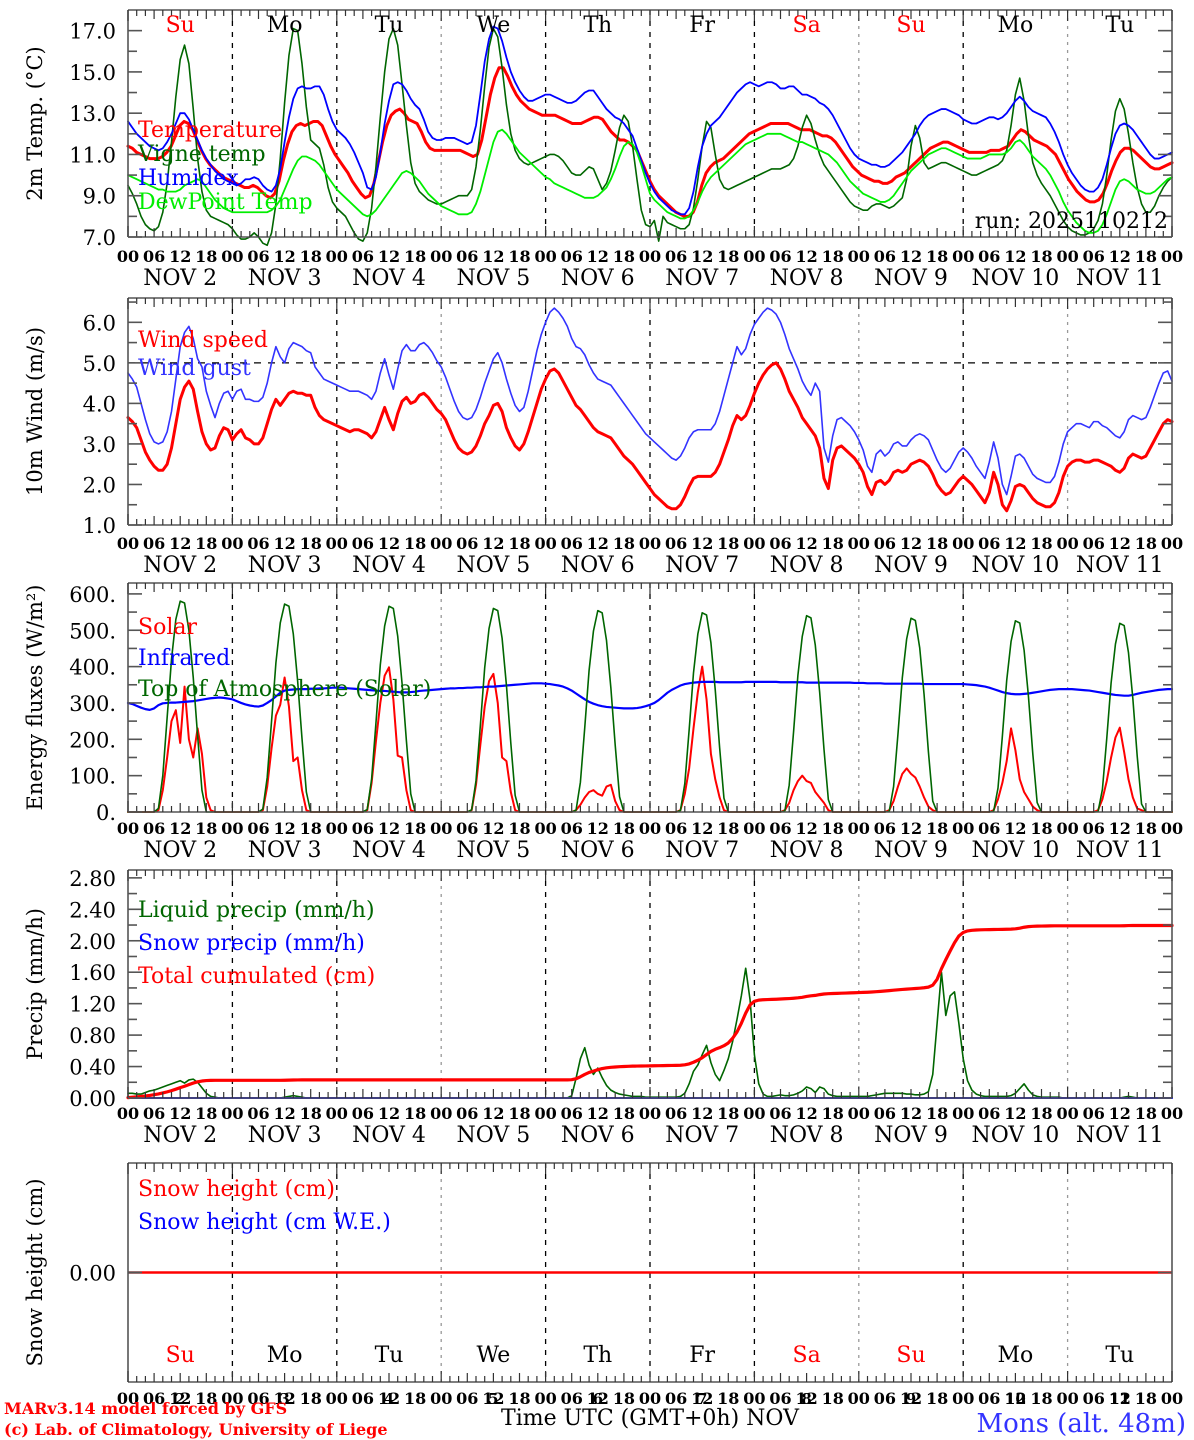 The image size is (1194, 1440). What do you see at coordinates (35, 1272) in the screenshot?
I see `axis-title-snow_height: Snow height (cm)` at bounding box center [35, 1272].